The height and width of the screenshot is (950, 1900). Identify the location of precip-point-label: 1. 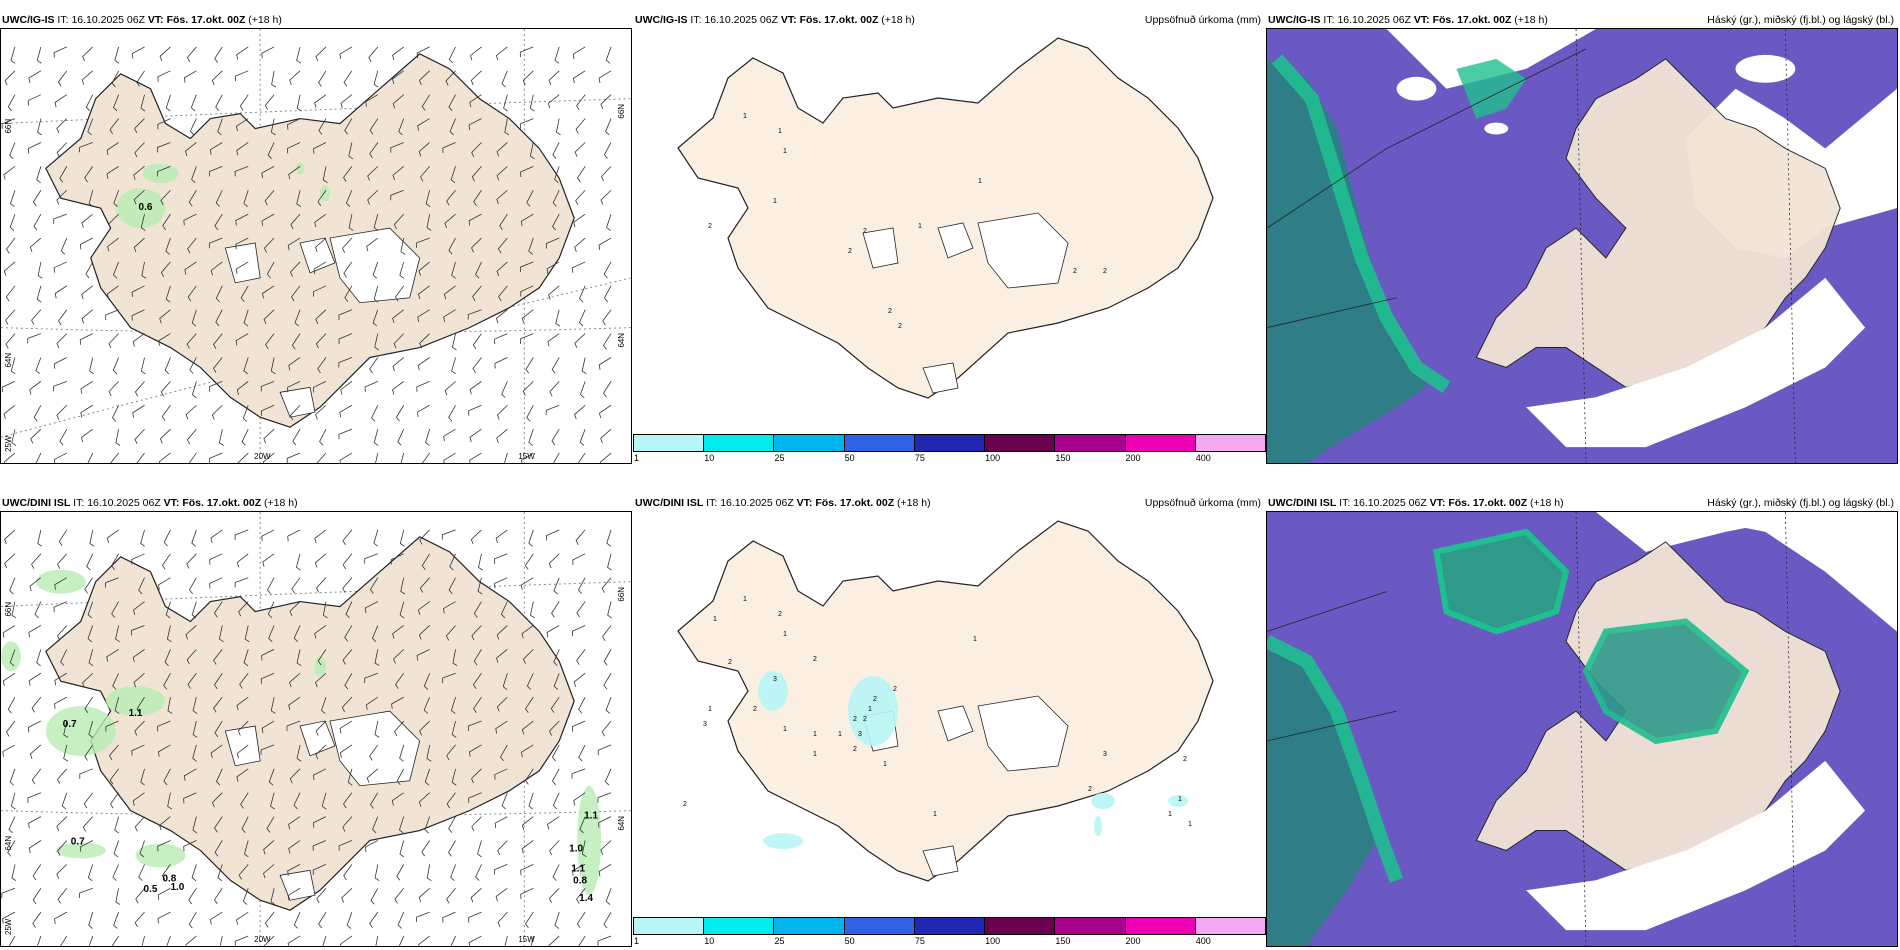
(840, 734).